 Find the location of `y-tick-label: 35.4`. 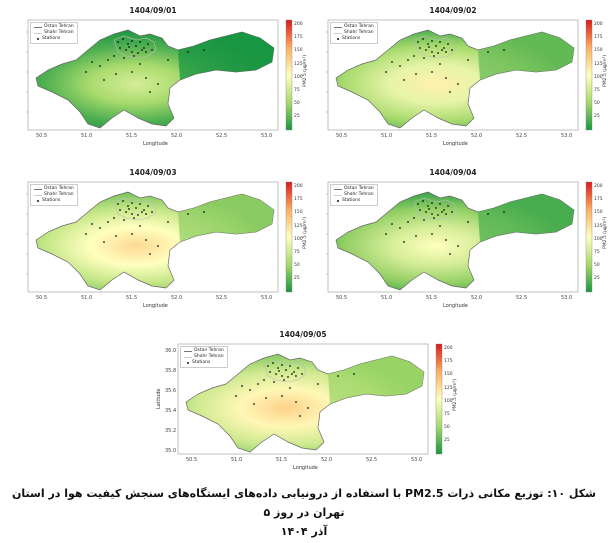

y-tick-label: 35.4 is located at coordinates (171, 411).